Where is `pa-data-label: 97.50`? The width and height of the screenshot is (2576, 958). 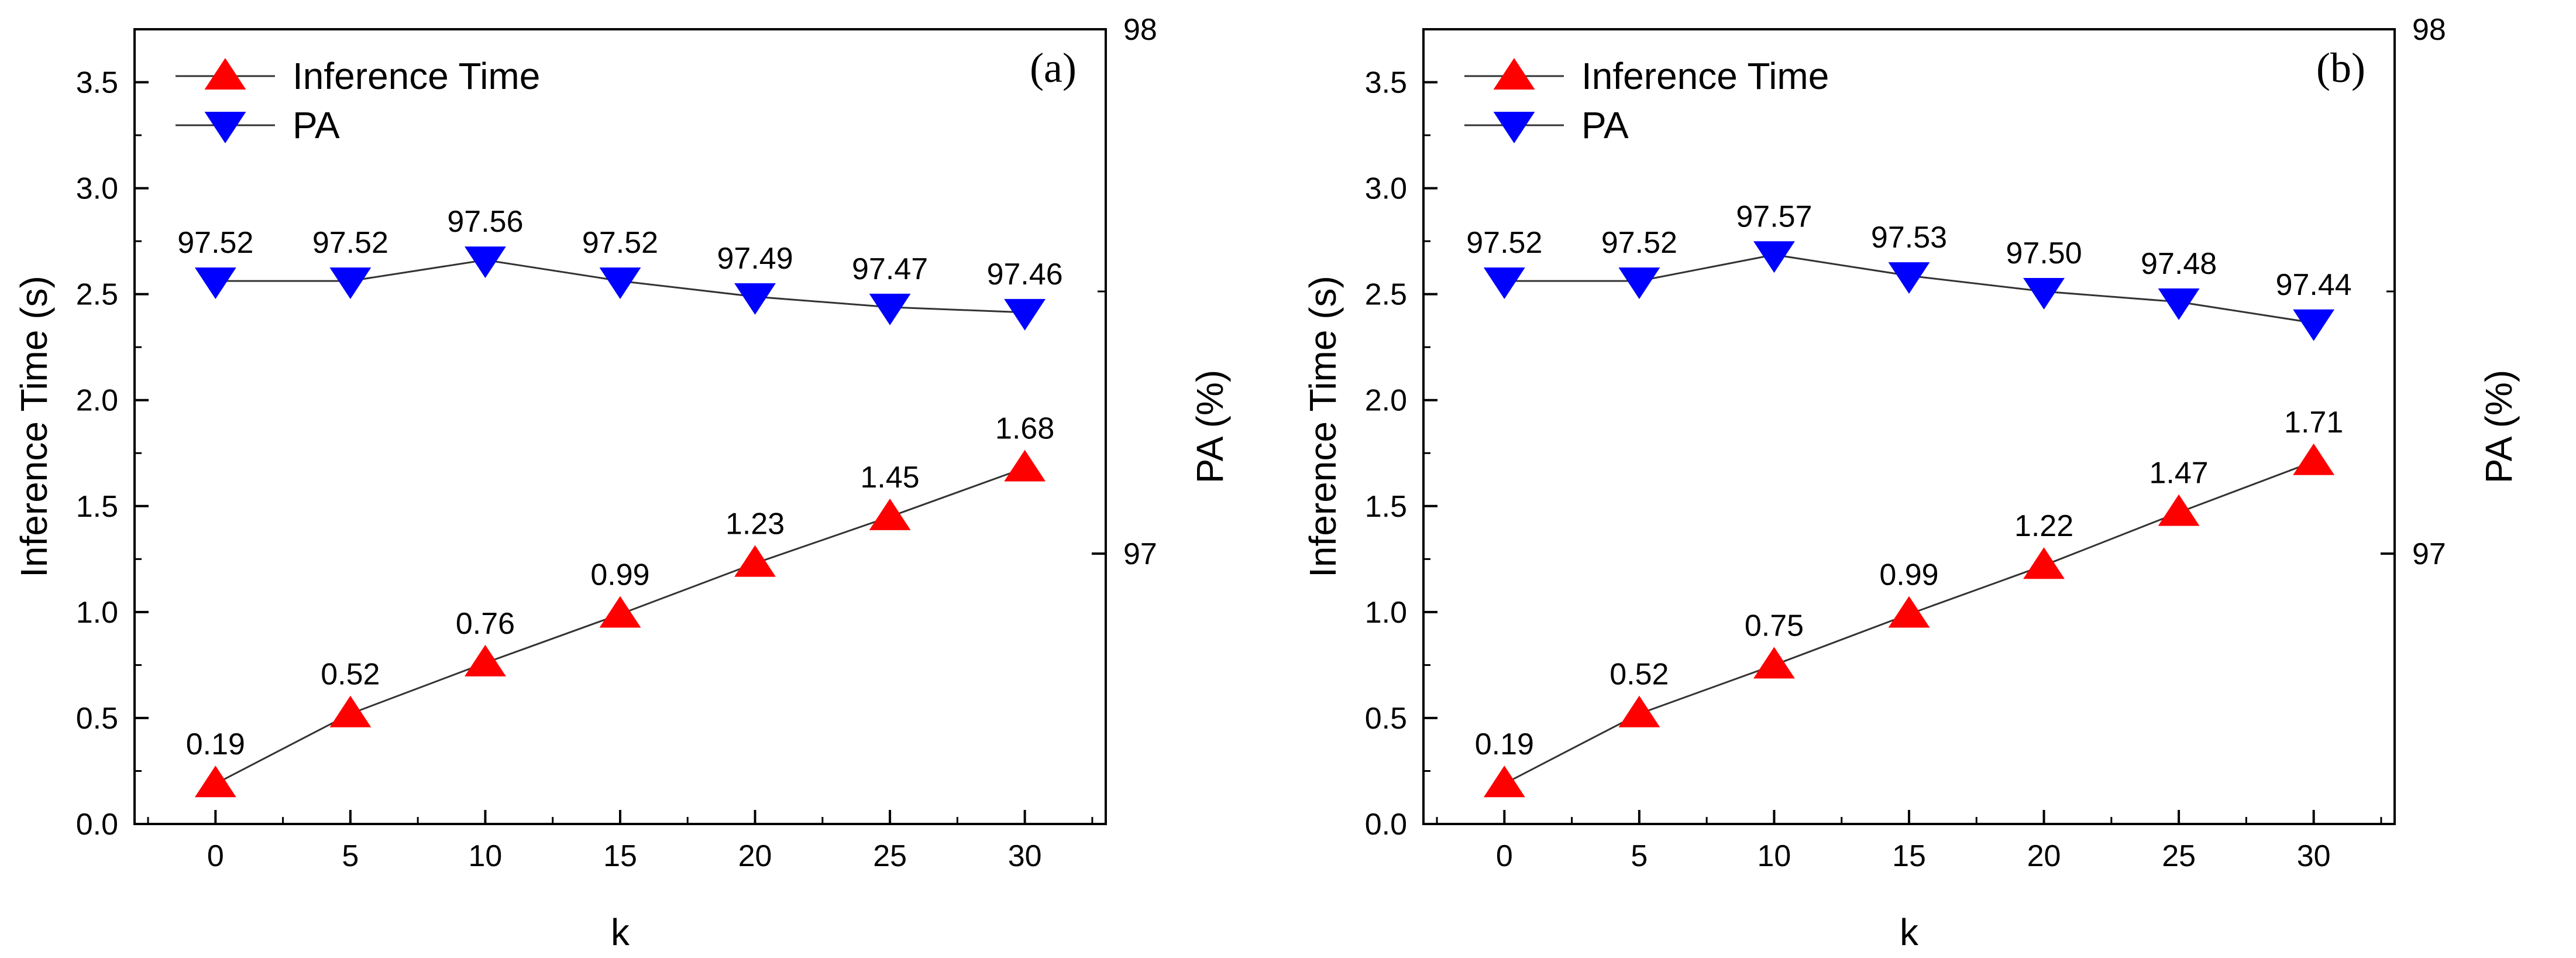
pa-data-label: 97.50 is located at coordinates (2044, 253).